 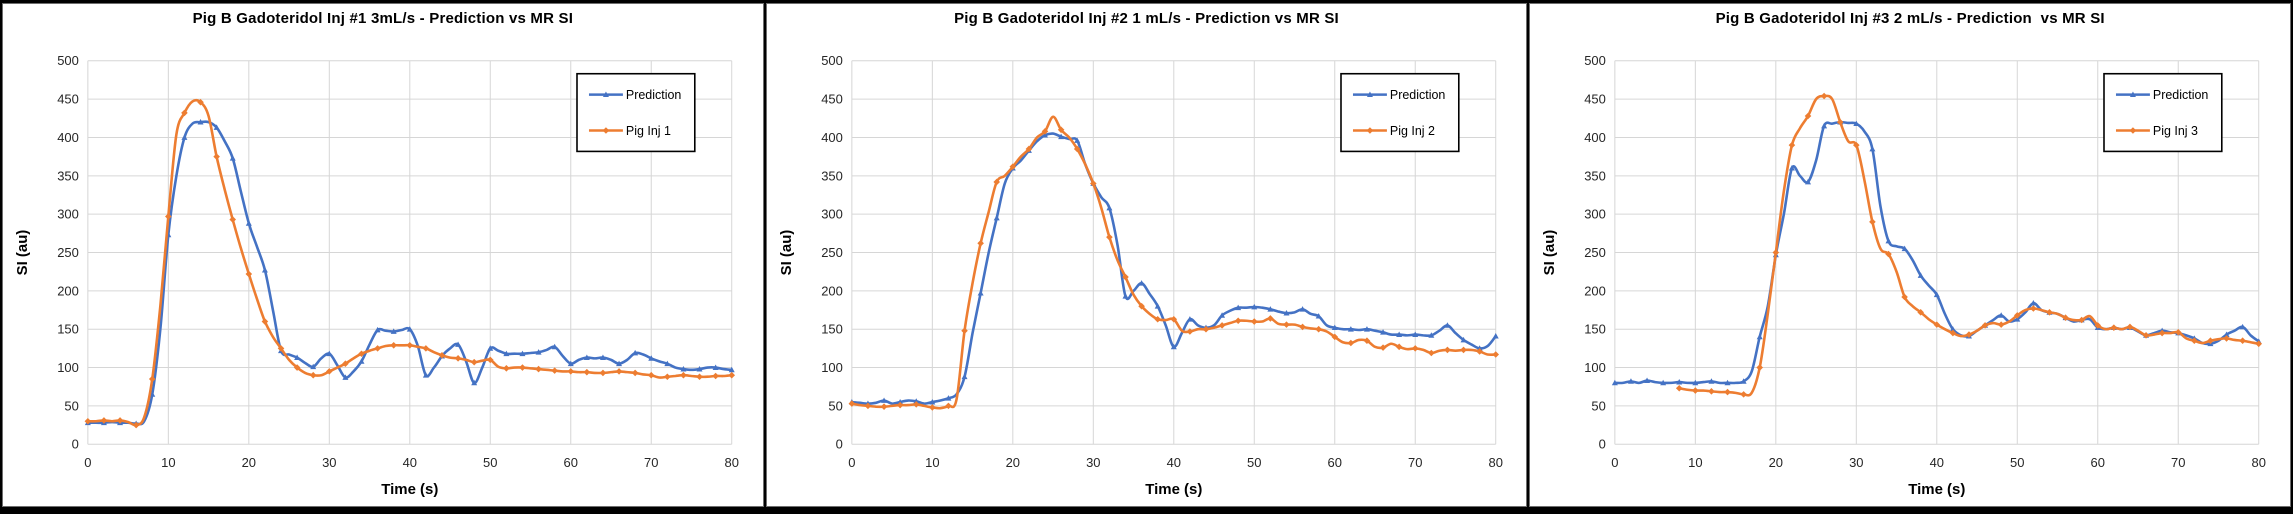 What do you see at coordinates (1596, 367) in the screenshot?
I see `y-tick-label: 100` at bounding box center [1596, 367].